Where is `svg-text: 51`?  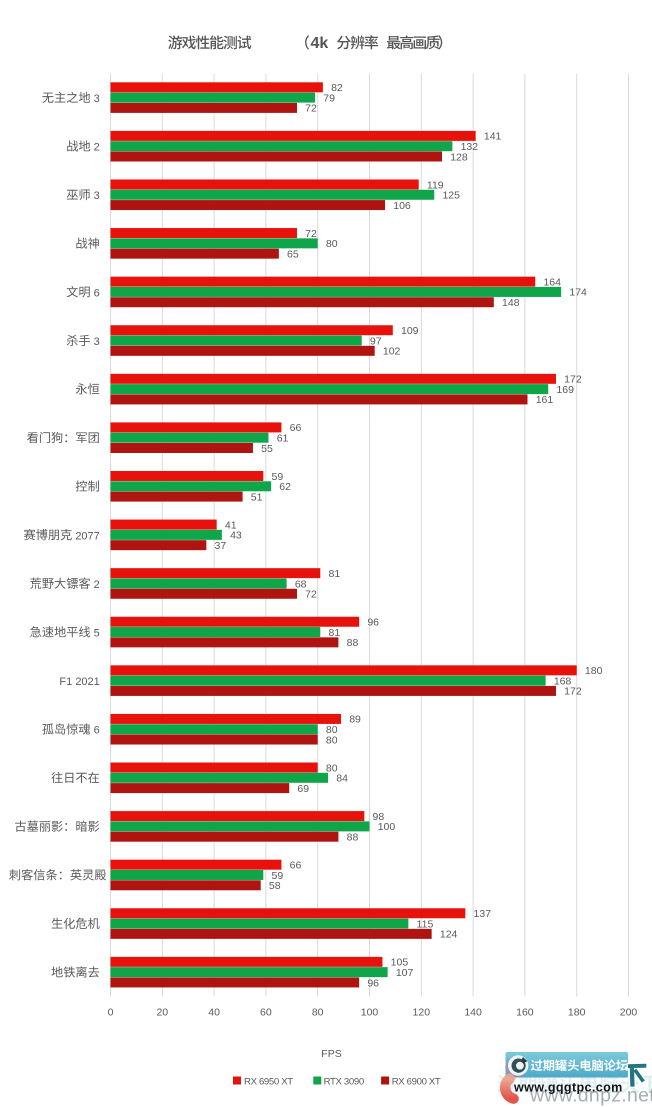 svg-text: 51 is located at coordinates (257, 497).